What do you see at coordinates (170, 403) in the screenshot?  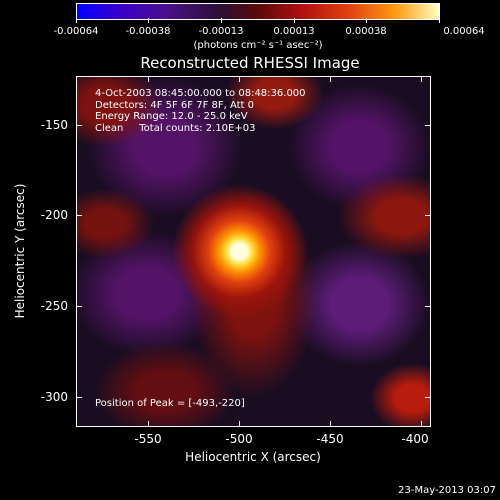 I see `peak-position-label: Position of Peak = [-493,-220]` at bounding box center [170, 403].